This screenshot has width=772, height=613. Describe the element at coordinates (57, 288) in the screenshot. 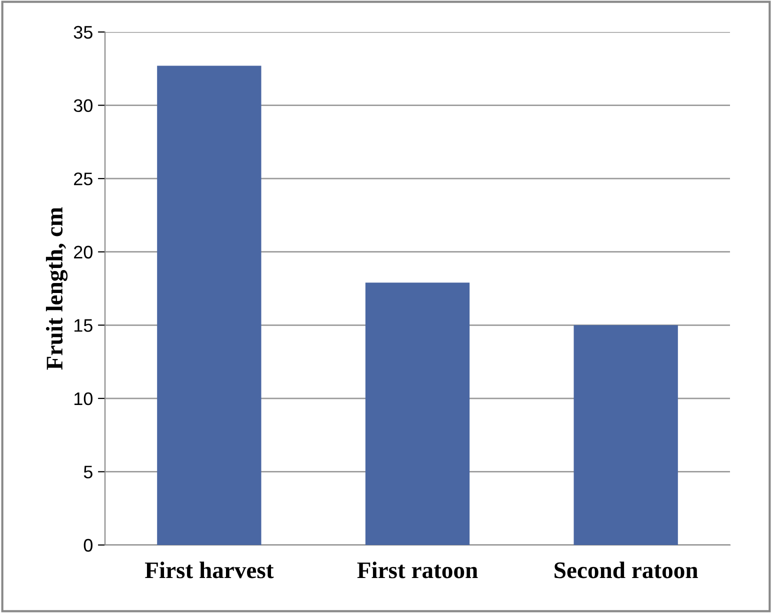

I see `y-axis-title: Fruit length, cm` at that location.